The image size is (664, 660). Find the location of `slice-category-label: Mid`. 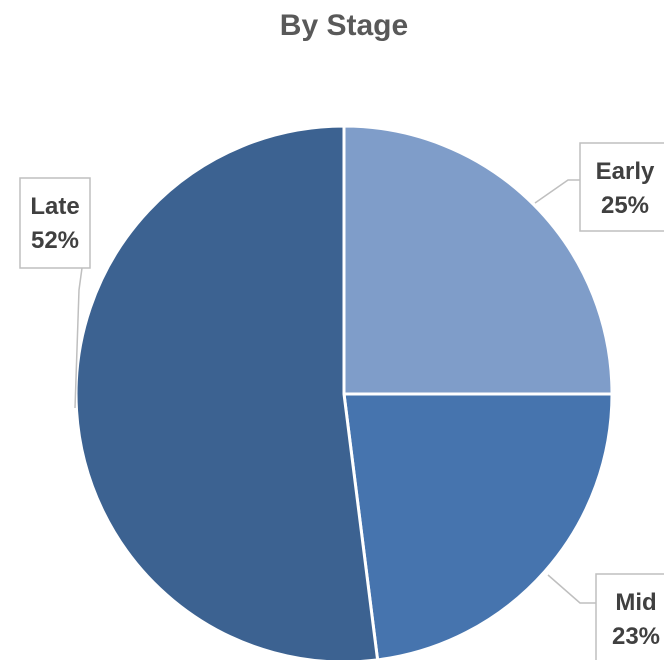

slice-category-label: Mid is located at coordinates (635, 602).